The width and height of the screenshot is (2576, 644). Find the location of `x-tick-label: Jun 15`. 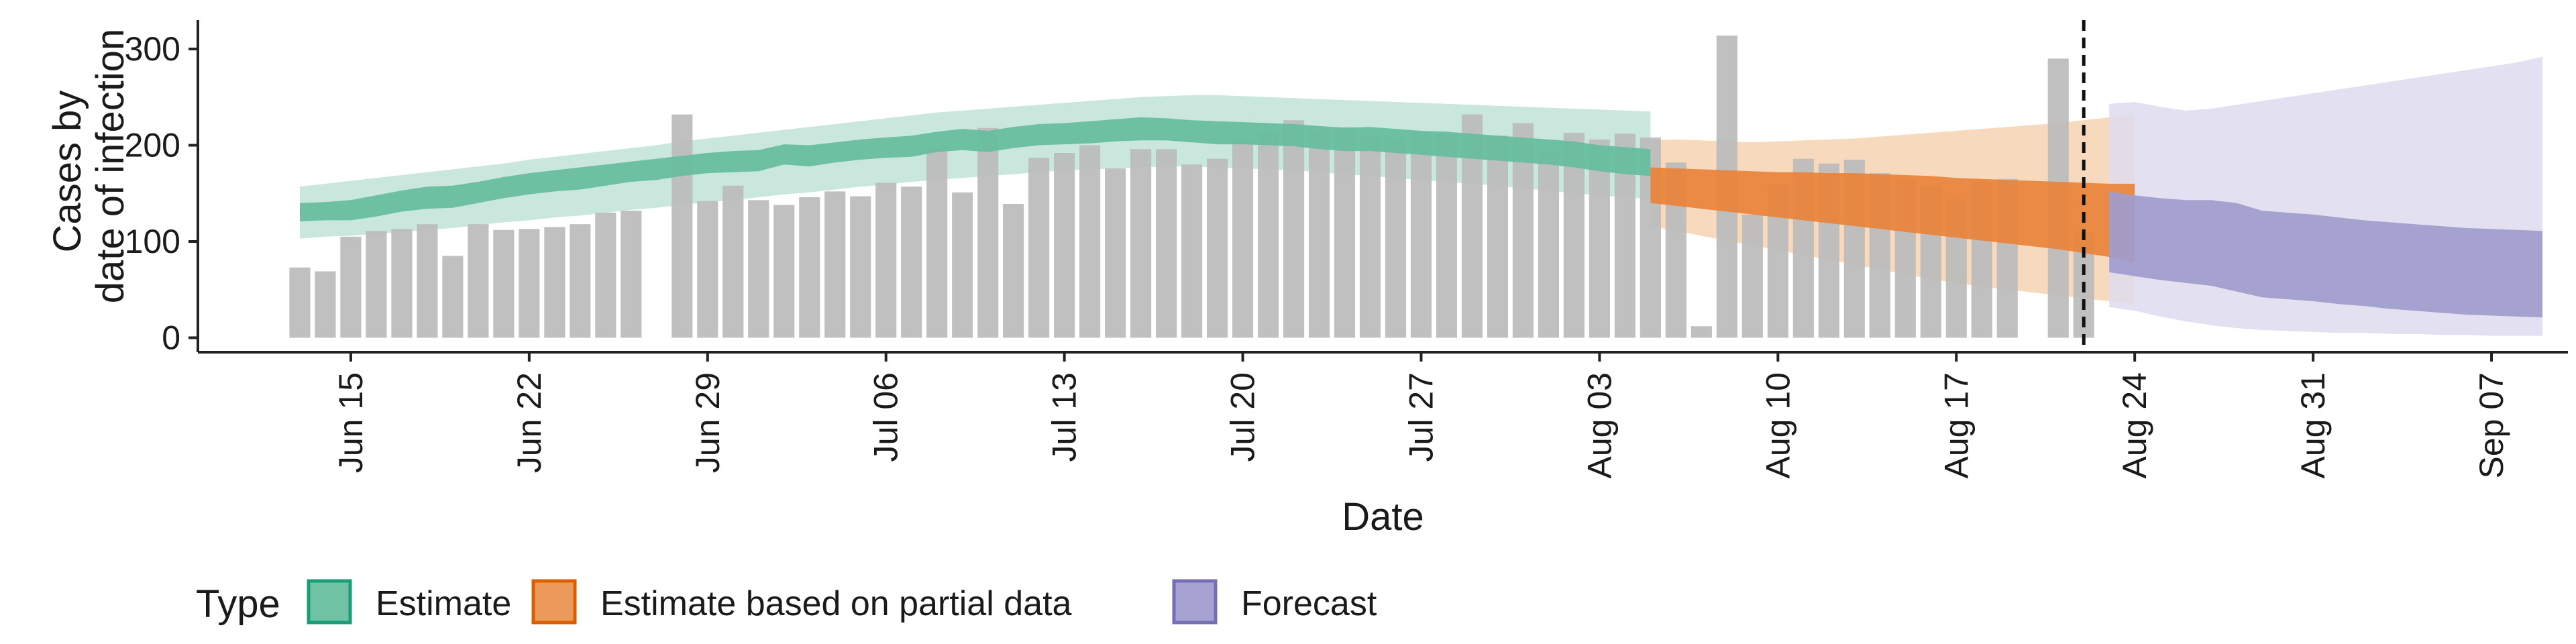

x-tick-label: Jun 15 is located at coordinates (351, 422).